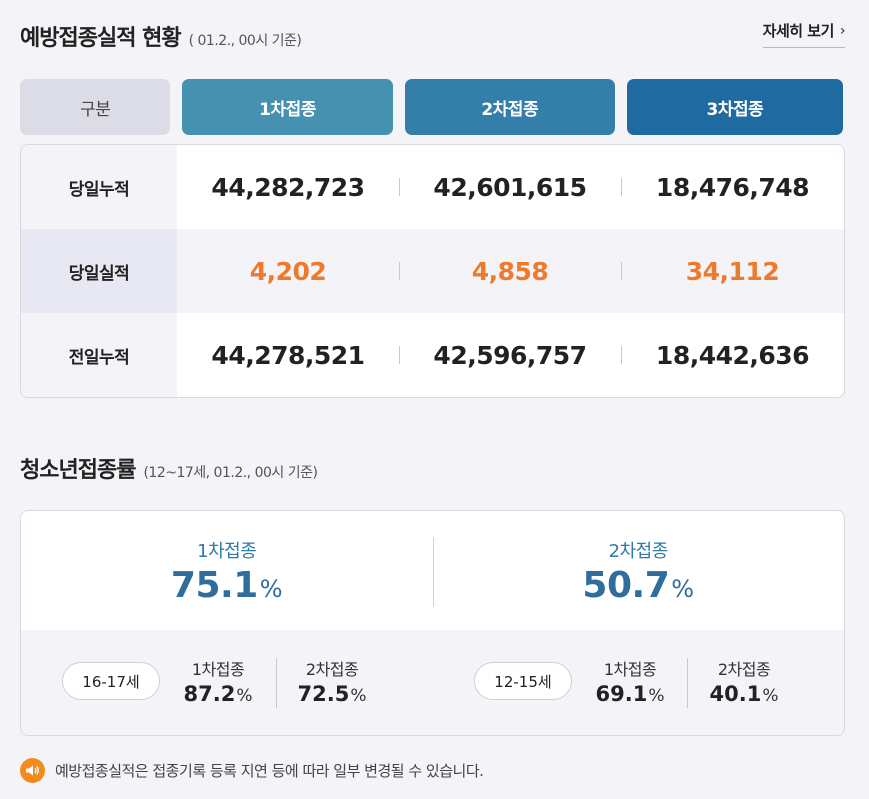  Describe the element at coordinates (734, 107) in the screenshot. I see `dose3-header: 3차접종` at that location.